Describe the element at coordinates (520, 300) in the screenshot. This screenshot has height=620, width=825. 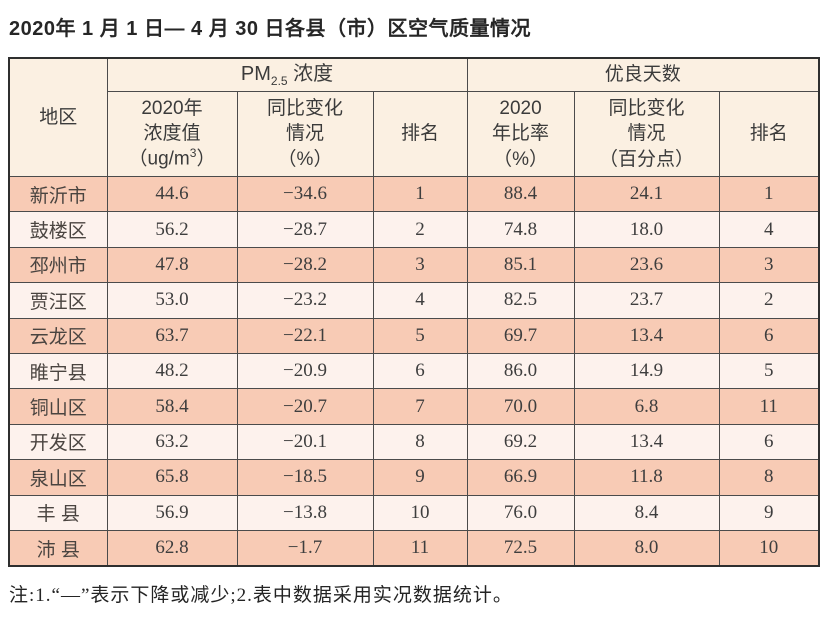
I see `cell-ratio: 82.5` at that location.